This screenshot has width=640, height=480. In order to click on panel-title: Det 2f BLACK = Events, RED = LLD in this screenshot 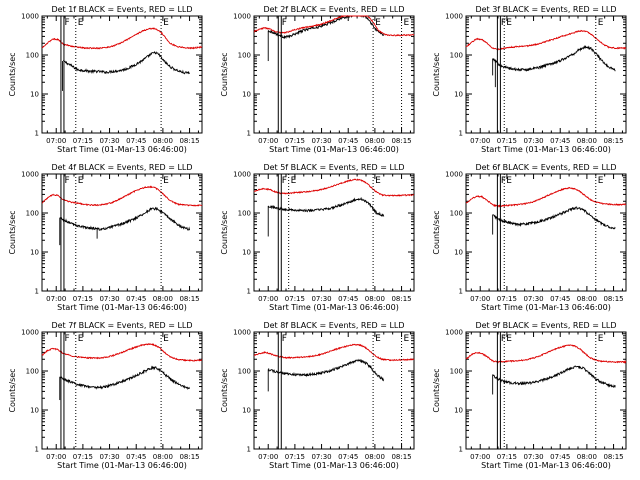, I will do `click(333, 9)`.